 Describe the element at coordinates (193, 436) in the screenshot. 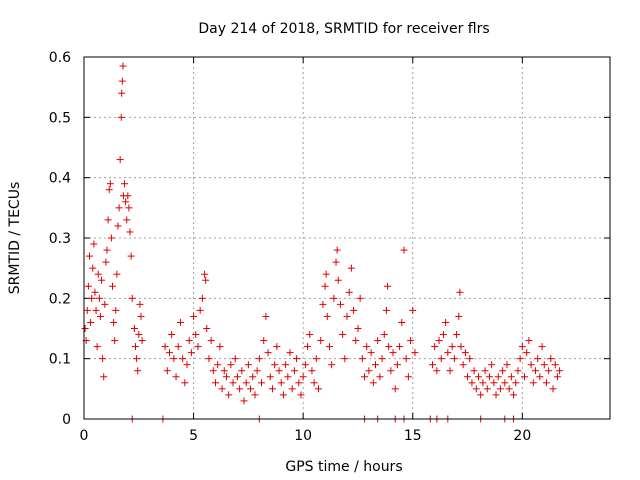

I see `x-tick-label: 5` at that location.